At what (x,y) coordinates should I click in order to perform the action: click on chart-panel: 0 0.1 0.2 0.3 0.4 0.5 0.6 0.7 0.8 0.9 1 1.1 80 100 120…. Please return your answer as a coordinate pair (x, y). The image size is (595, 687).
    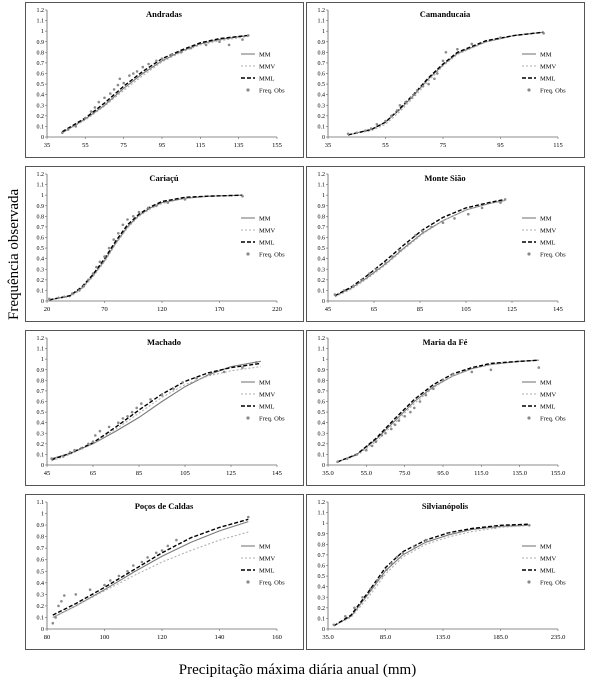
    Looking at the image, I should click on (164, 572).